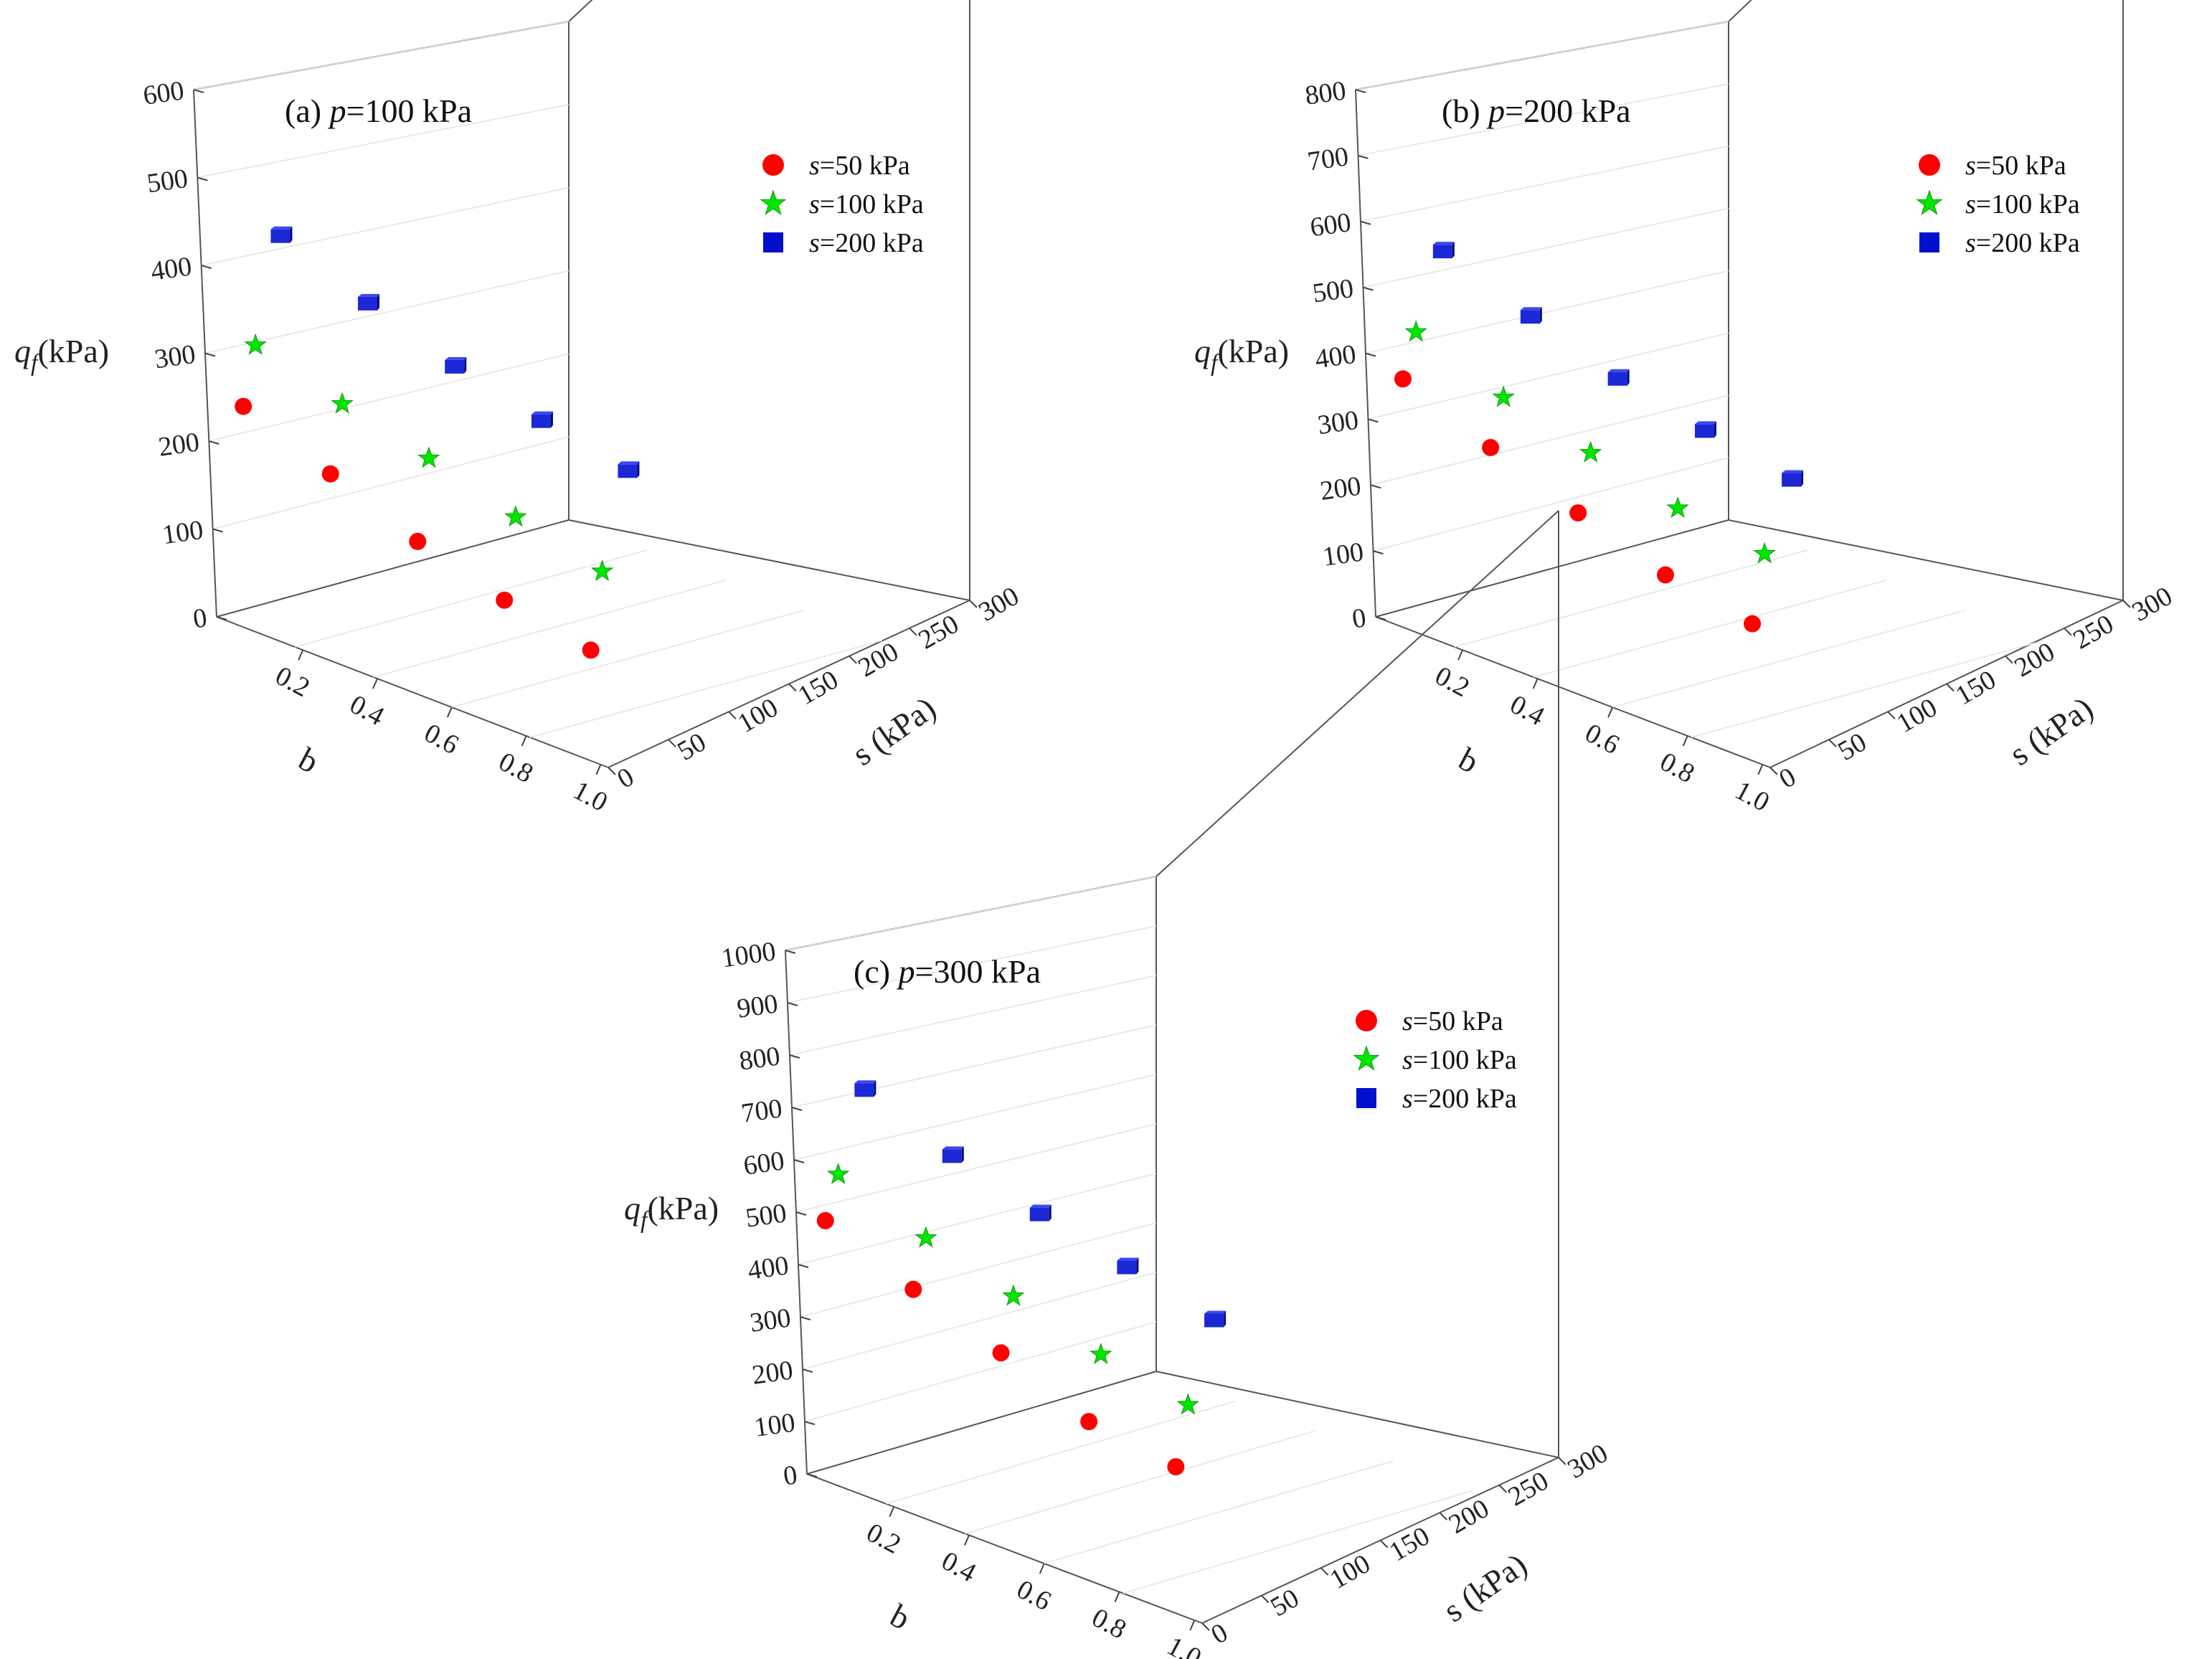  I want to click on floor-back-left-edge, so click(1552, 568).